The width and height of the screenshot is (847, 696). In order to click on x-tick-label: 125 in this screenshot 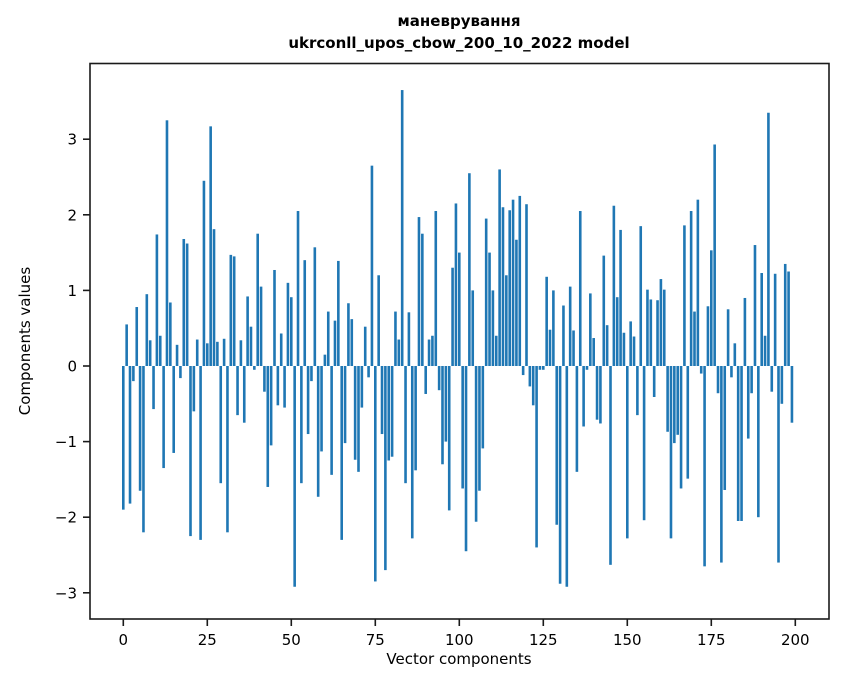, I will do `click(543, 640)`.